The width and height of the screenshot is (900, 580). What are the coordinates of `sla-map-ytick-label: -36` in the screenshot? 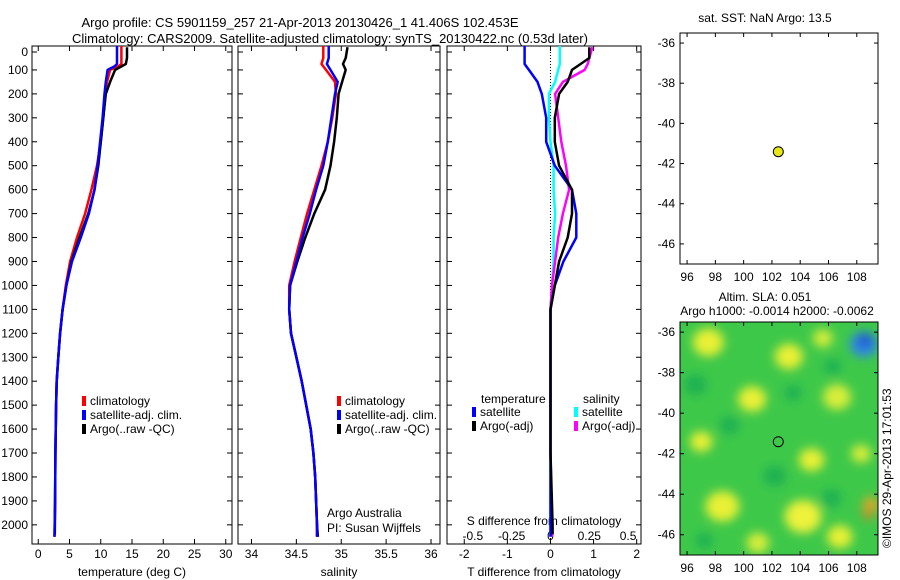 It's located at (667, 332).